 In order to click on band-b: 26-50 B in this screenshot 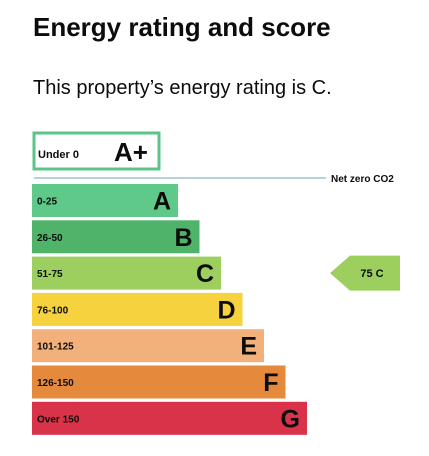, I will do `click(116, 237)`.